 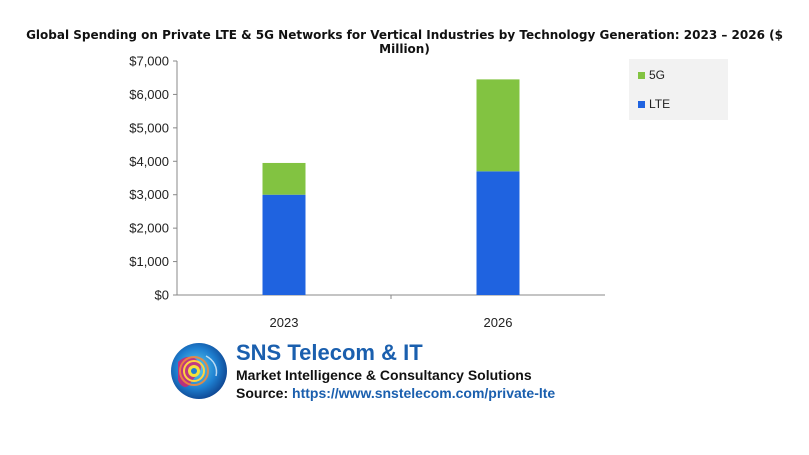 I want to click on sns-globe-logo-icon, so click(x=199, y=371).